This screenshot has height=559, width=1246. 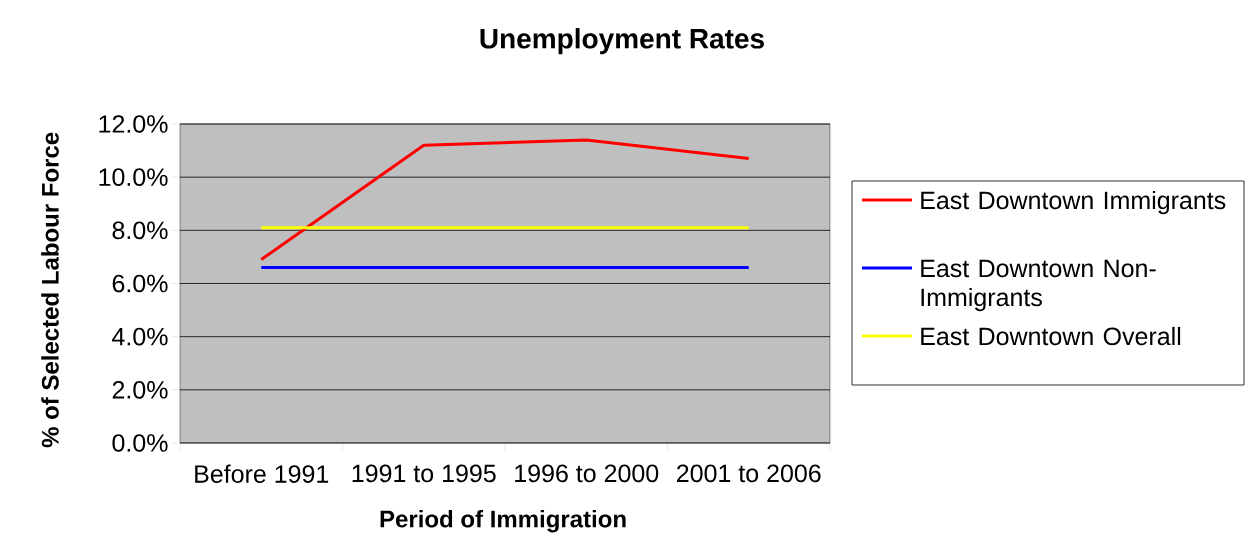 What do you see at coordinates (1038, 285) in the screenshot?
I see `legend-label: East Downtown Non-Immigrants` at bounding box center [1038, 285].